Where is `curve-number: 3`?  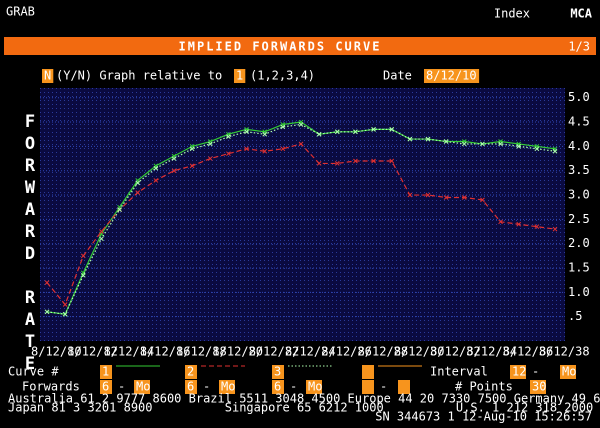
curve-number: 3 is located at coordinates (277, 372).